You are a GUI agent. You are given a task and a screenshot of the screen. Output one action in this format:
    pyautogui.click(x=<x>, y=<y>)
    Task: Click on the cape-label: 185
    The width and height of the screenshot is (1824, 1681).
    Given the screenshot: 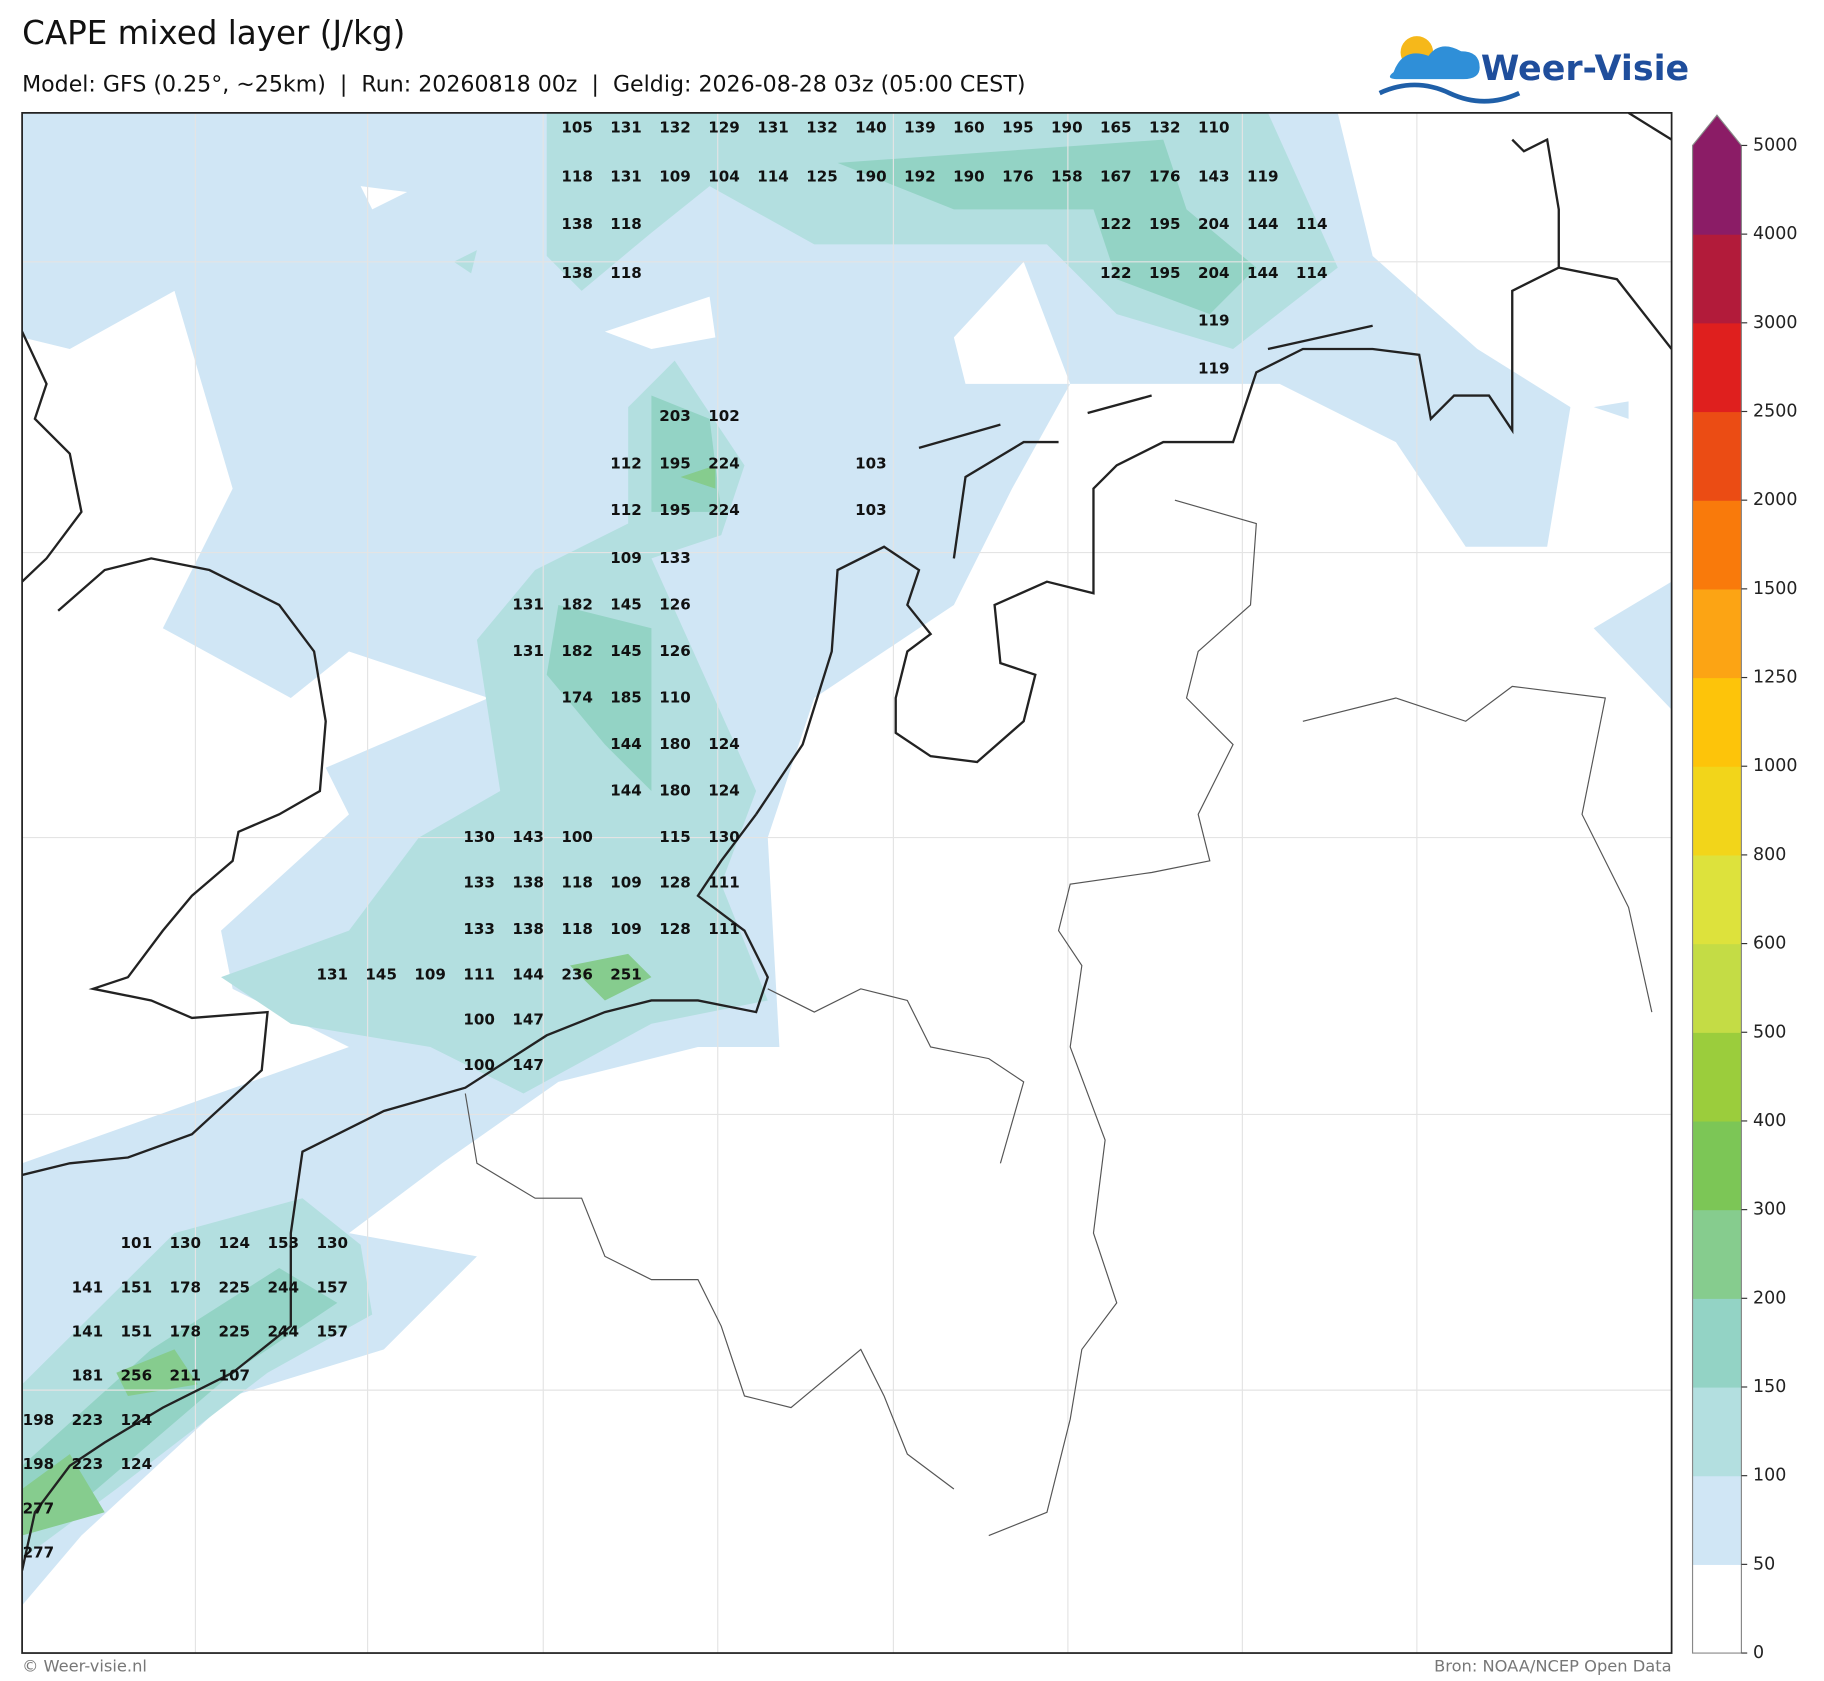 What is the action you would take?
    pyautogui.click(x=626, y=698)
    